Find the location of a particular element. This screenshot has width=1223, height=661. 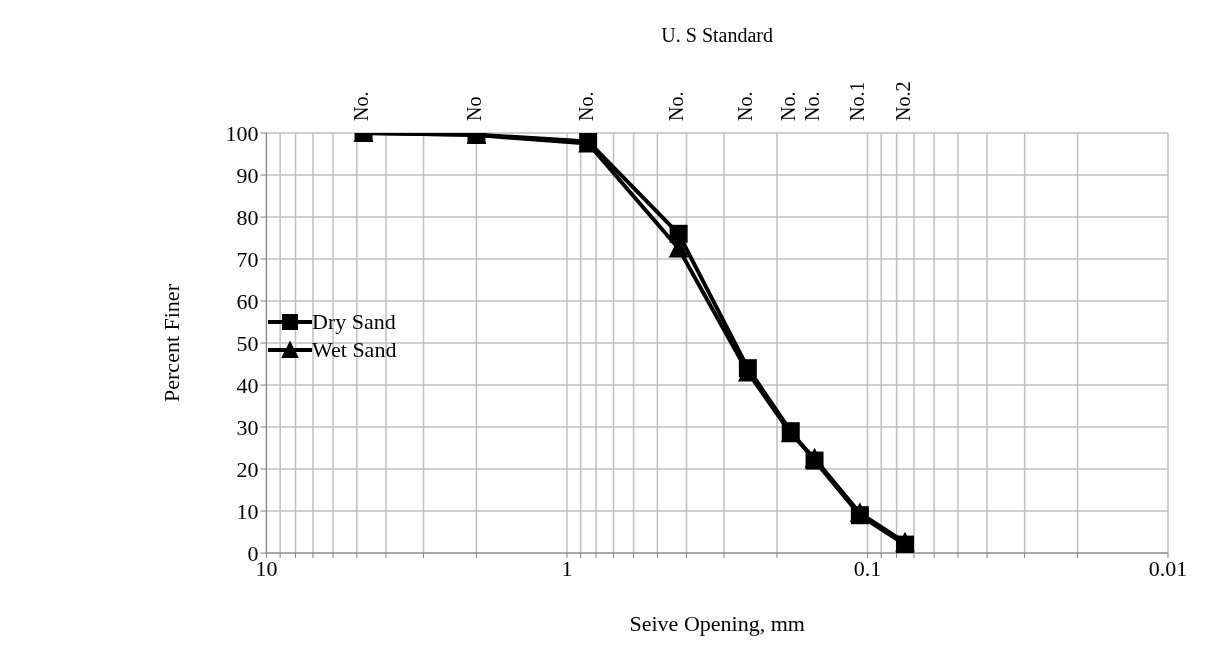

x-tick-label: 1 is located at coordinates (567, 568).